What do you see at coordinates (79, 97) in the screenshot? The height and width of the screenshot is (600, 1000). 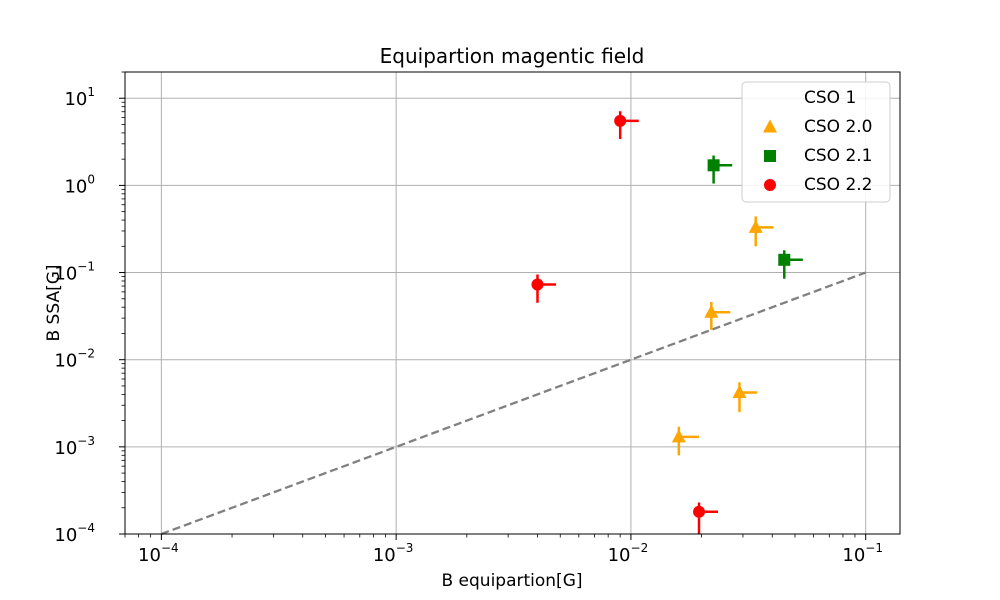 I see `y-tick-label: 10¹` at bounding box center [79, 97].